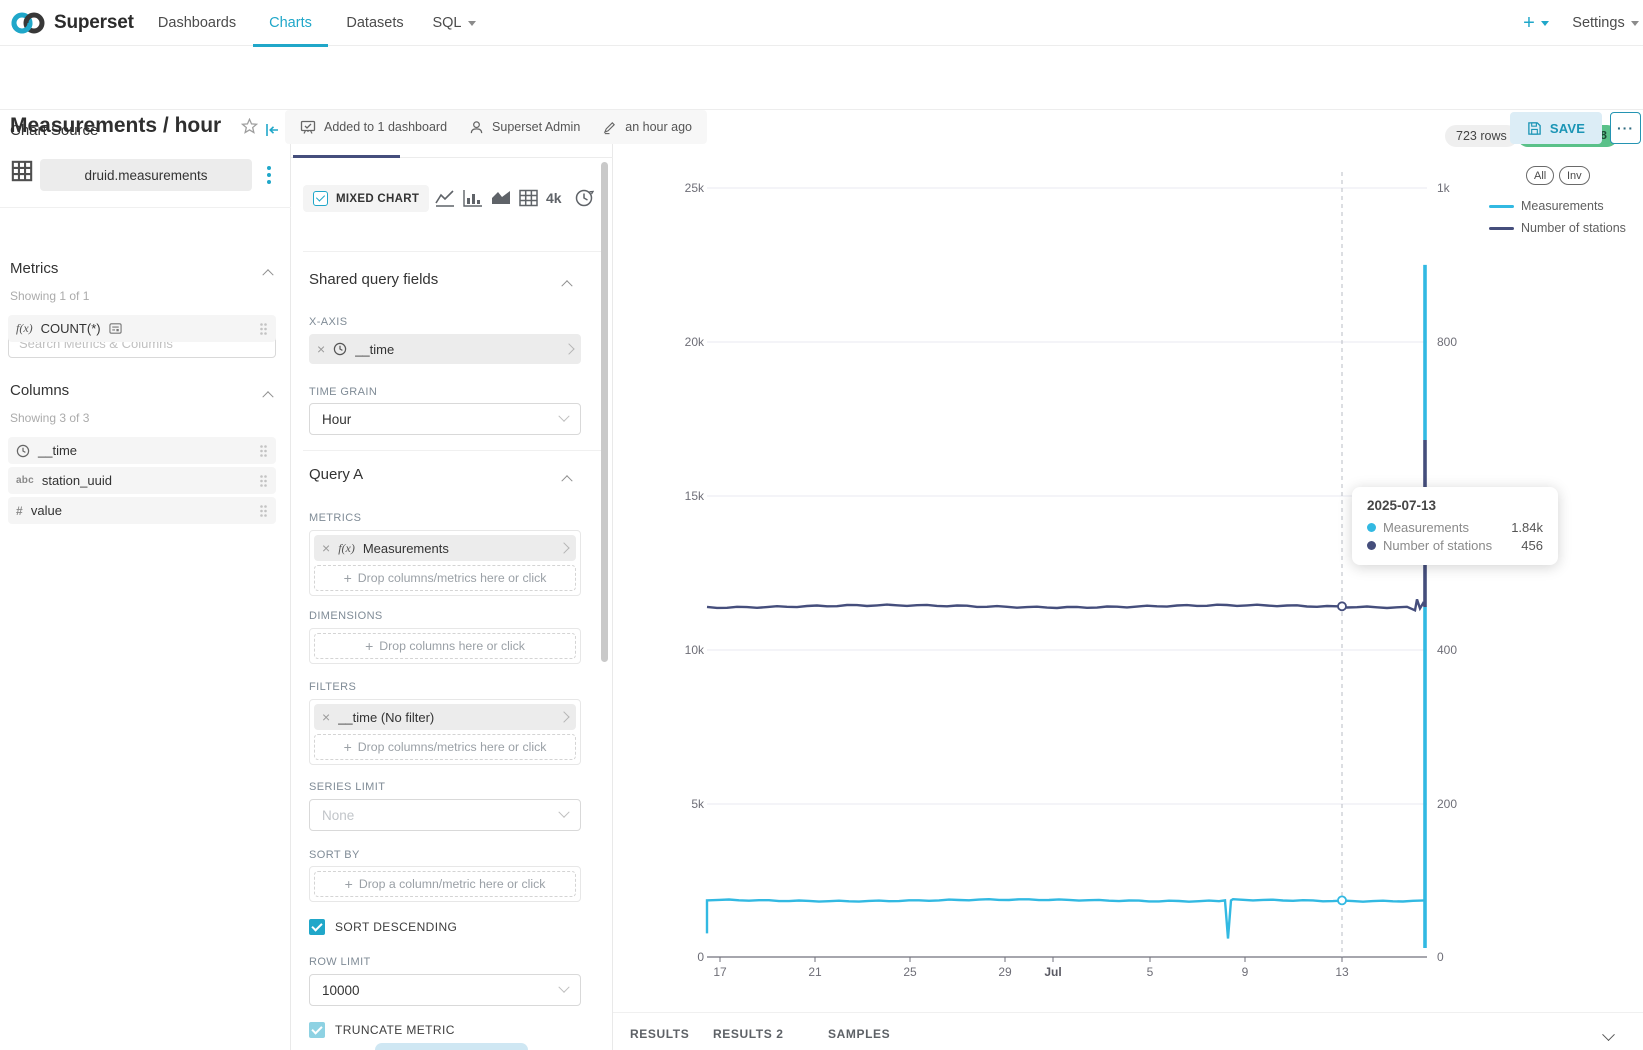  What do you see at coordinates (471, 23) in the screenshot?
I see `caret-down-icon` at bounding box center [471, 23].